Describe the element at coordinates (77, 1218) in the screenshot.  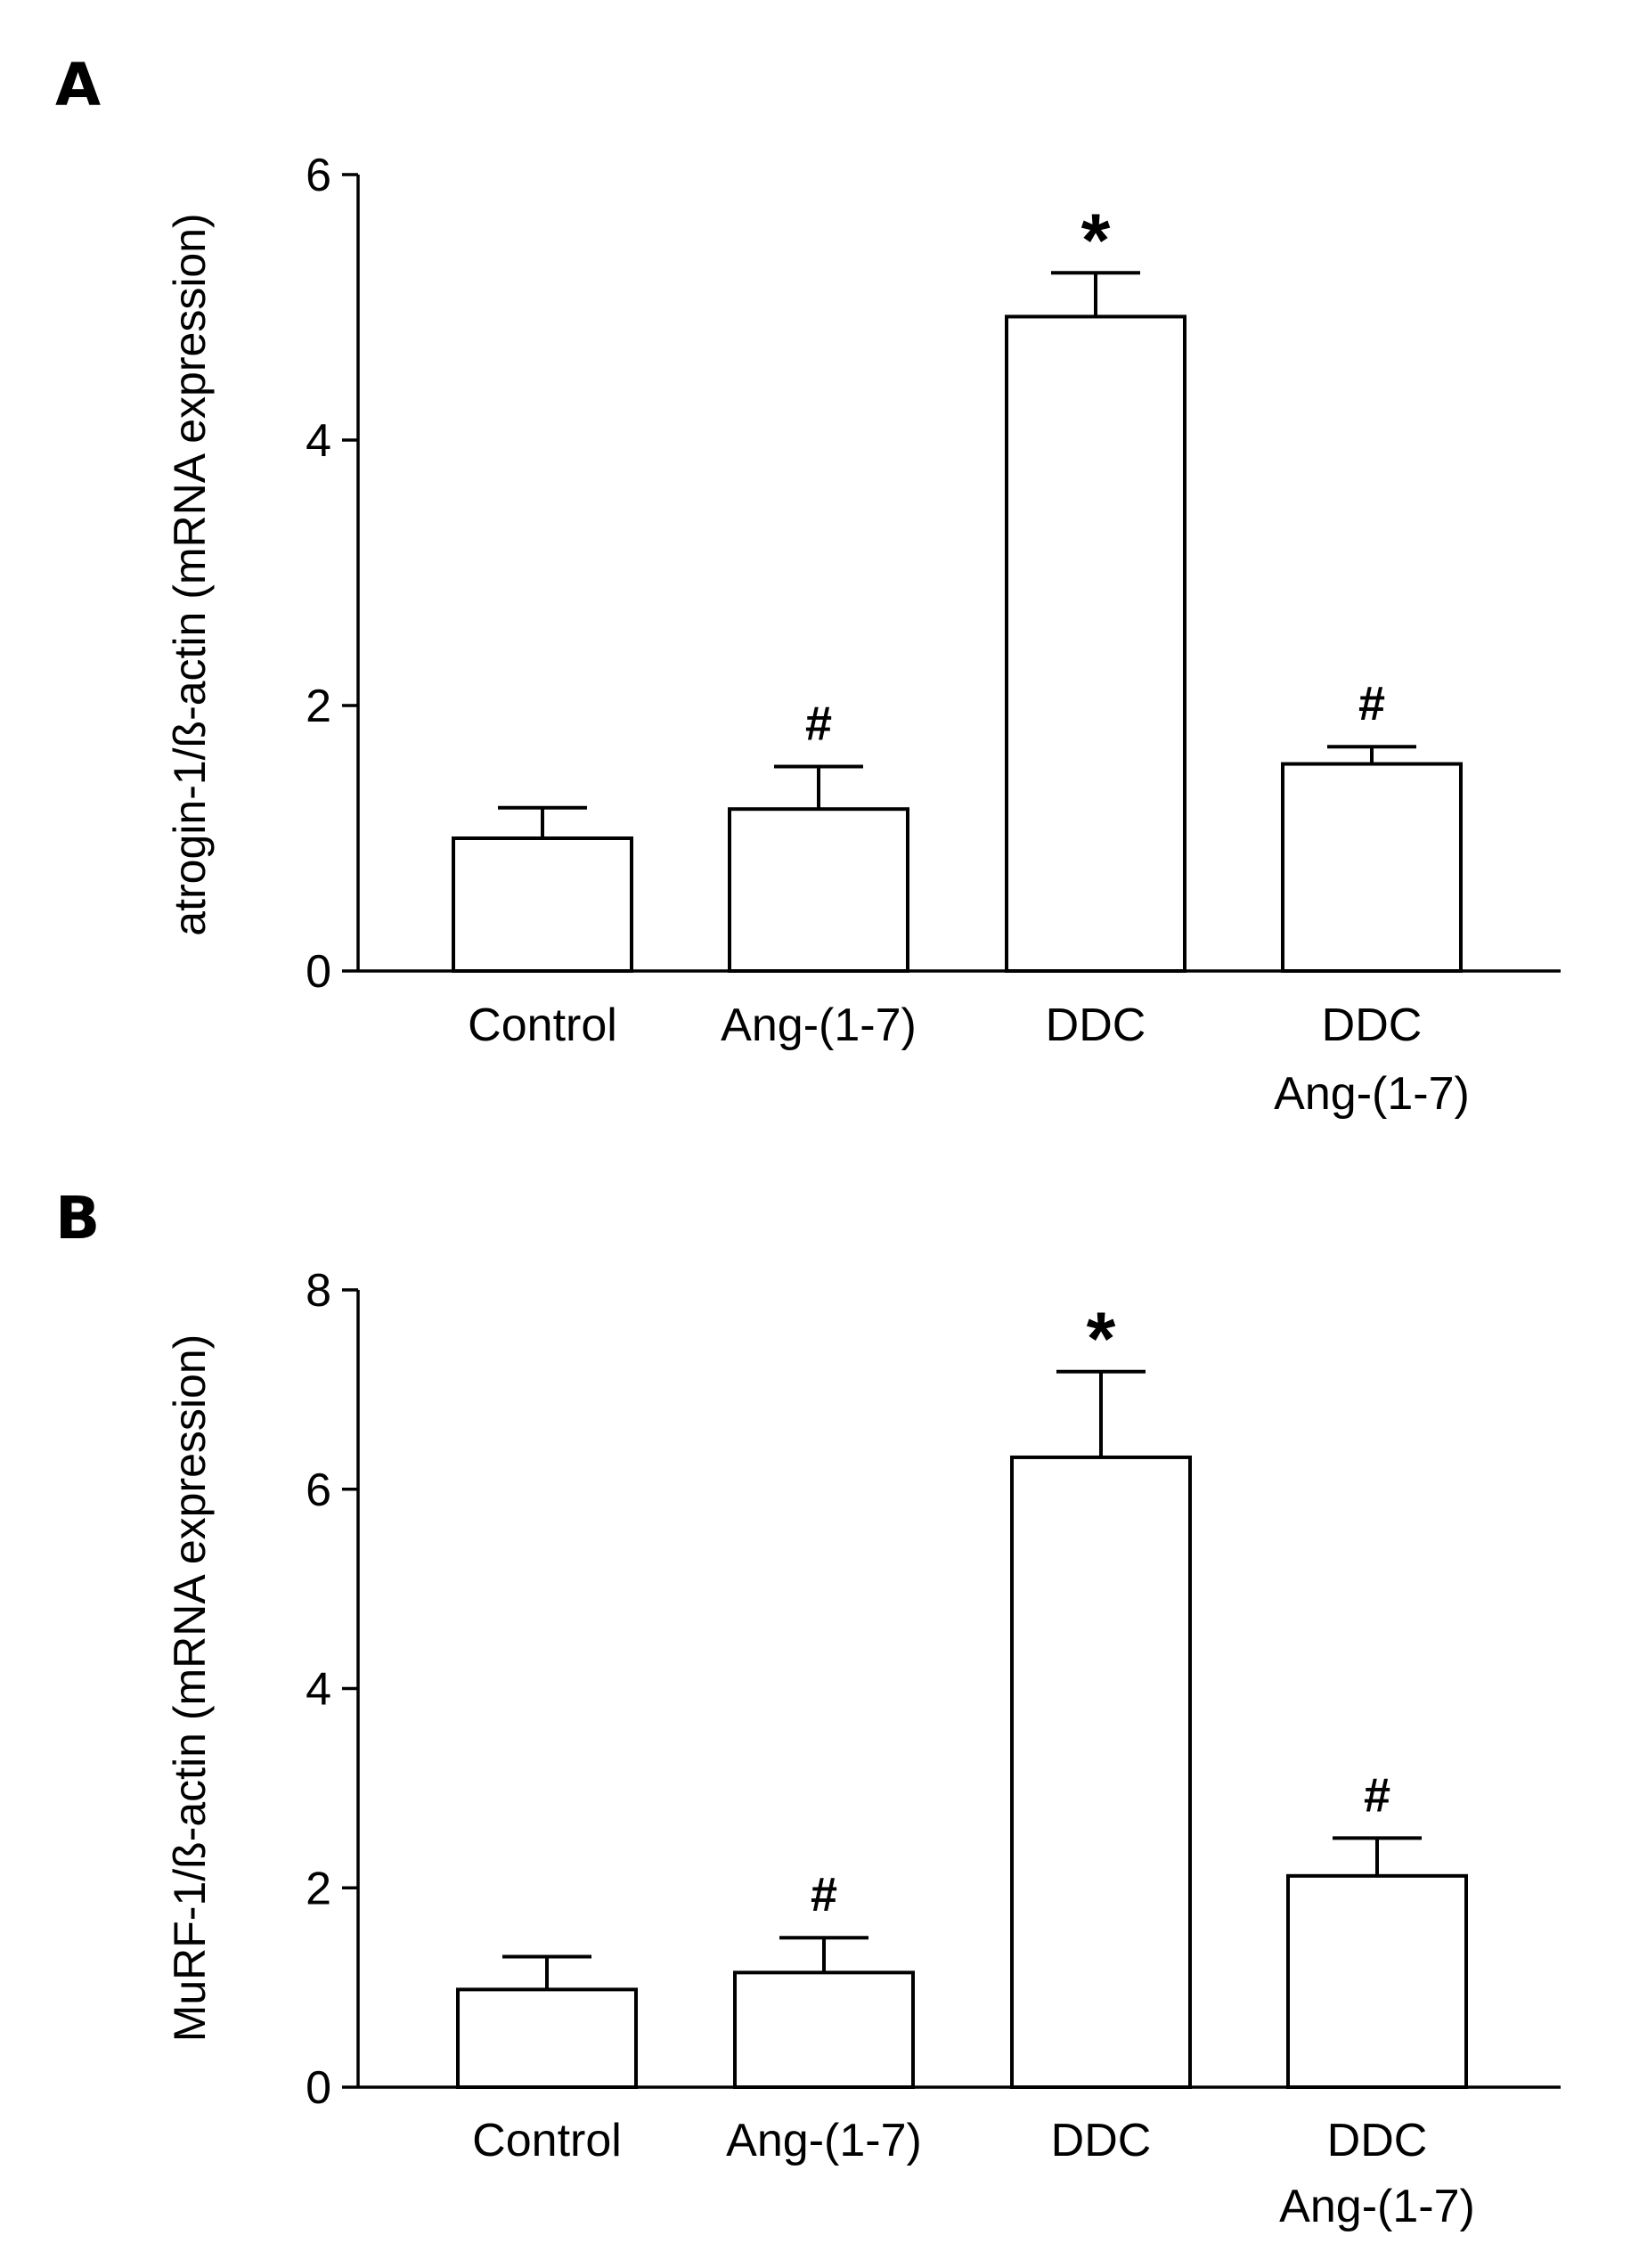
I see `panel-label: B` at that location.